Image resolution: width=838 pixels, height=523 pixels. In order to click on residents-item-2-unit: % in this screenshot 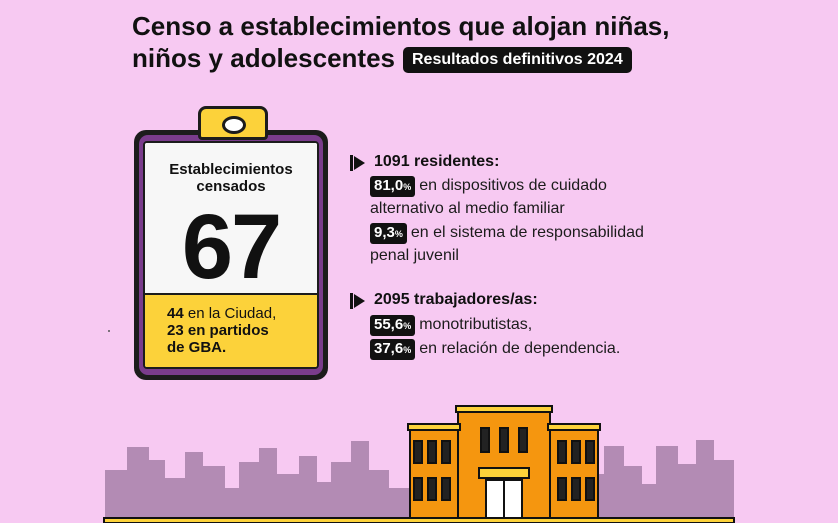, I will do `click(398, 234)`.